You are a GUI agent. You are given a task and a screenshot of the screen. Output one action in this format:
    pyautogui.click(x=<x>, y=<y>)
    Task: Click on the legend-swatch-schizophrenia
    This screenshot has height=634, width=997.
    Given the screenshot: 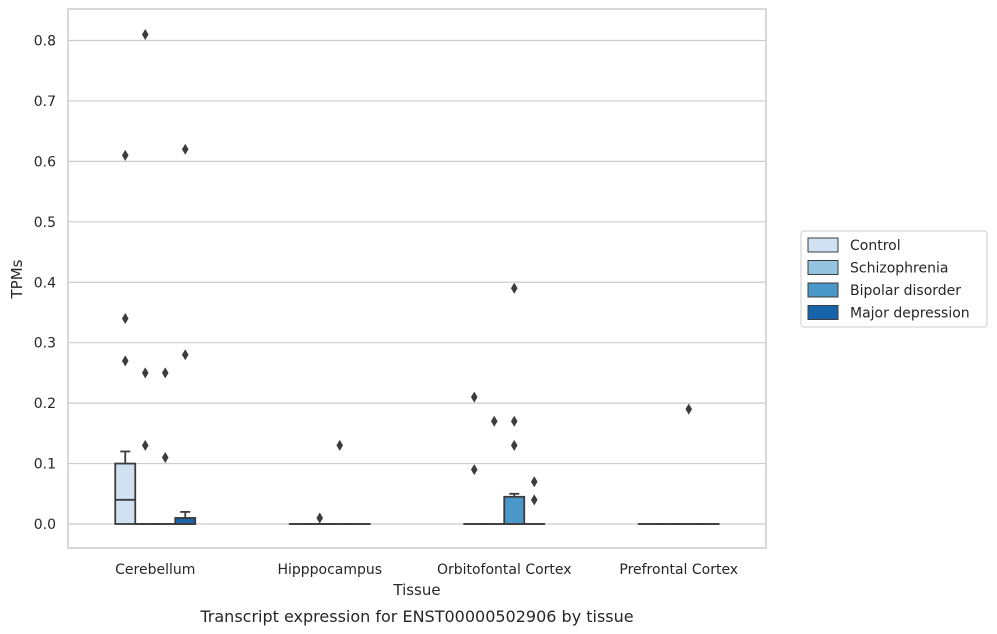 What is the action you would take?
    pyautogui.click(x=823, y=267)
    